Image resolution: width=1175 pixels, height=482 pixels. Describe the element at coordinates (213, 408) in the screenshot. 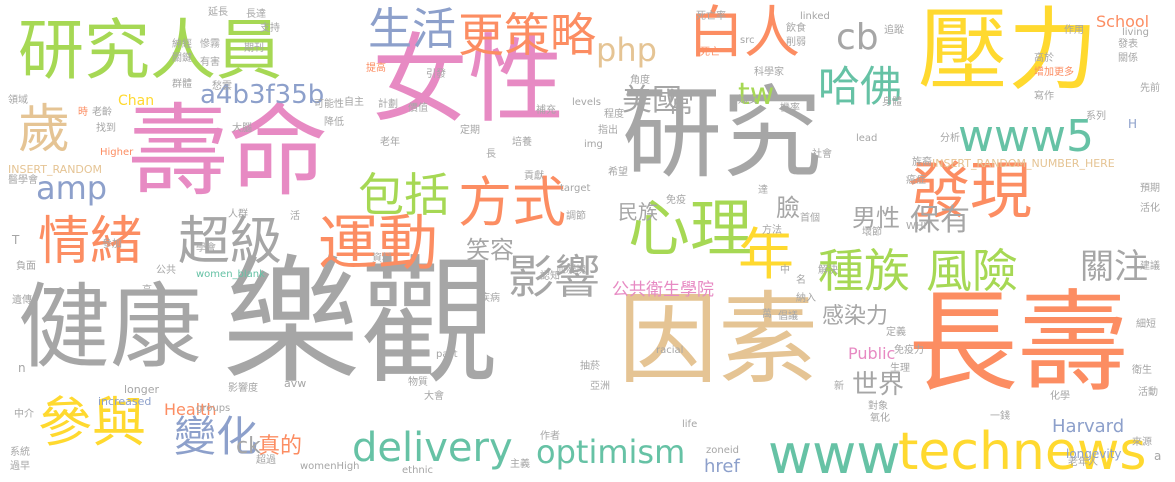

I see `word: groups` at that location.